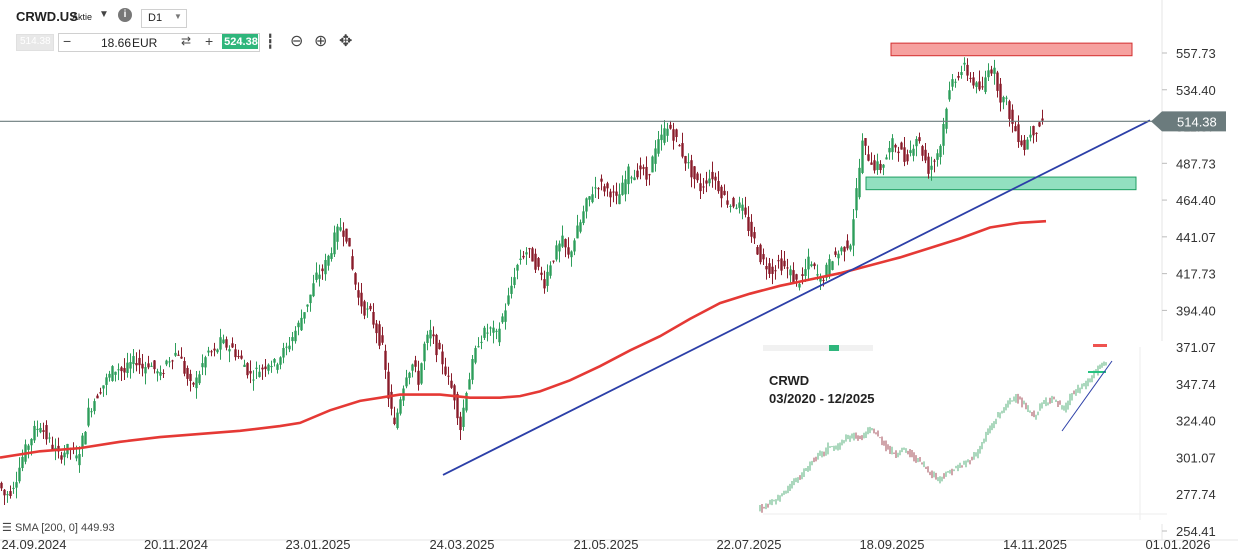  I want to click on buy-button: 524.38, so click(240, 41).